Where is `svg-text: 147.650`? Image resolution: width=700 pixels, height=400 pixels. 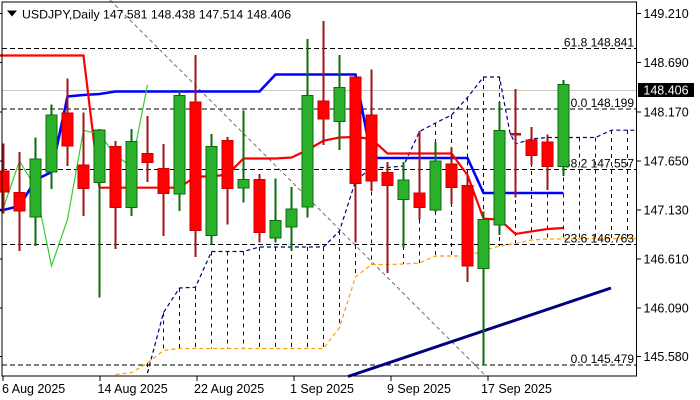 svg-text: 147.650 is located at coordinates (666, 161).